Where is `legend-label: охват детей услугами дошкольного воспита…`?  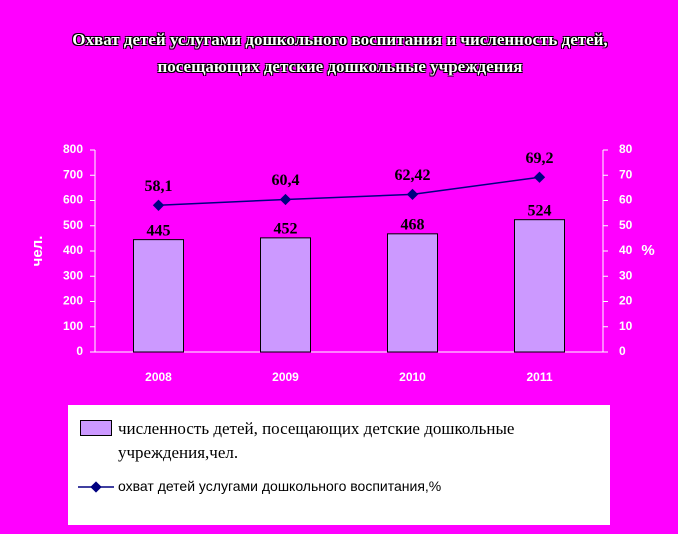 legend-label: охват детей услугами дошкольного воспита… is located at coordinates (280, 486).